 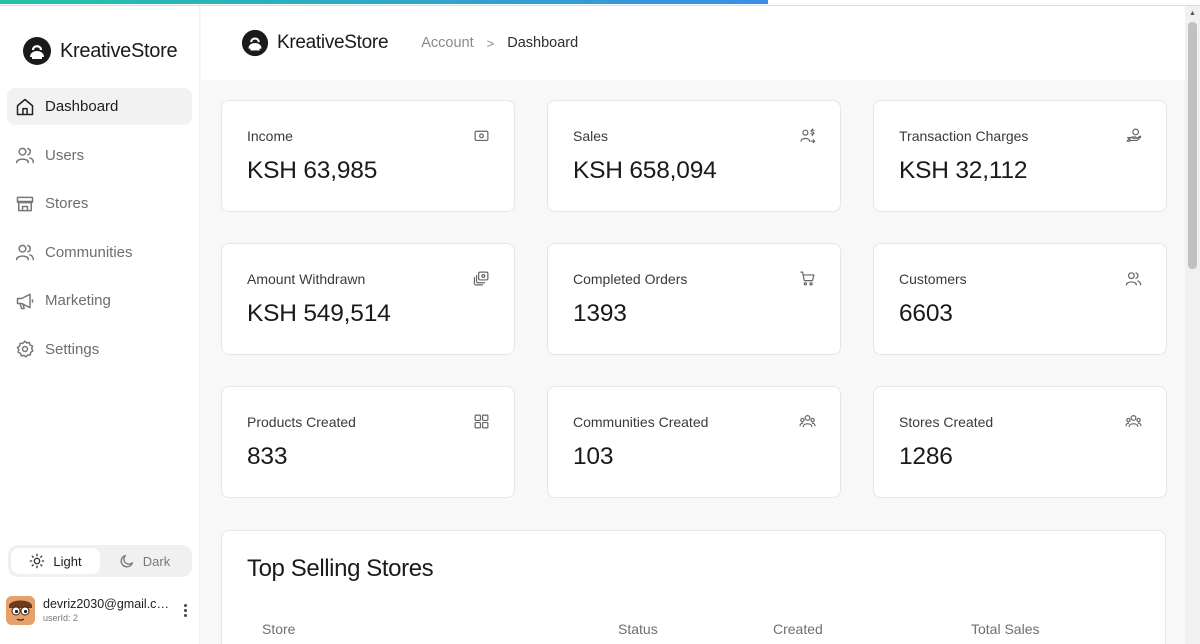 I want to click on column-header-store: Store, so click(x=279, y=629).